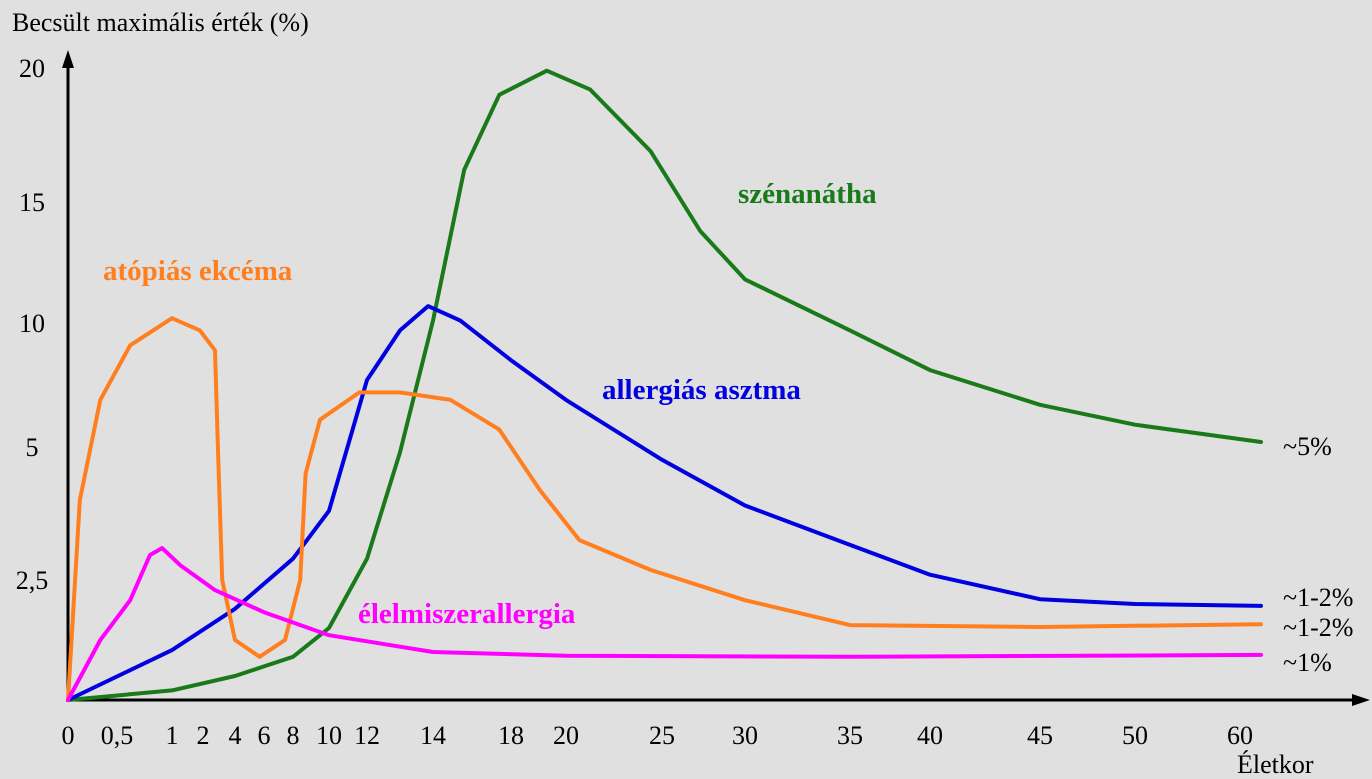 This screenshot has height=779, width=1372. I want to click on x-tick-label: 1, so click(172, 735).